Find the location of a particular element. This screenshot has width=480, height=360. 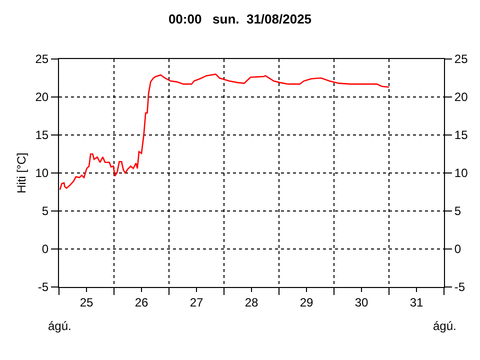

y-axis-title: Hiti [°C] is located at coordinates (21, 173).